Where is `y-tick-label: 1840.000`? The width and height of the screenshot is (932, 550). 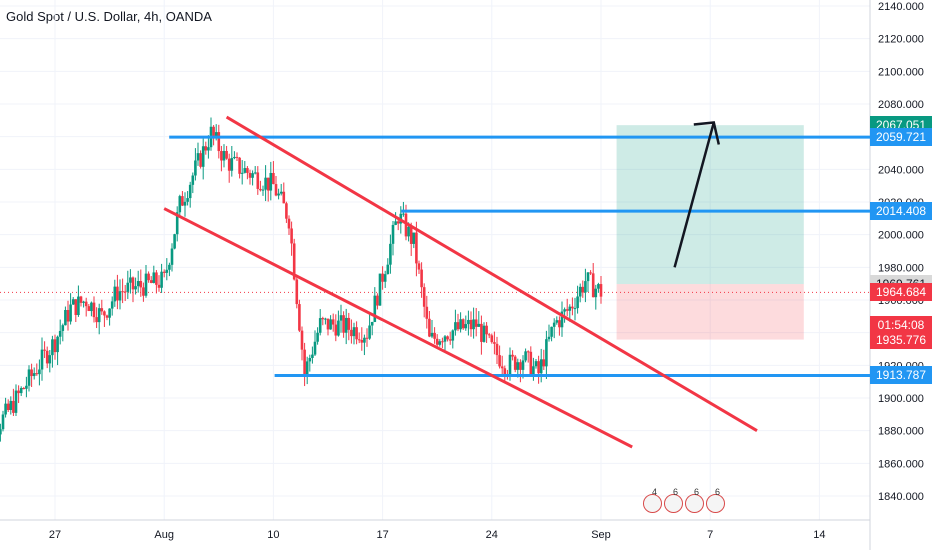 y-tick-label: 1840.000 is located at coordinates (901, 497).